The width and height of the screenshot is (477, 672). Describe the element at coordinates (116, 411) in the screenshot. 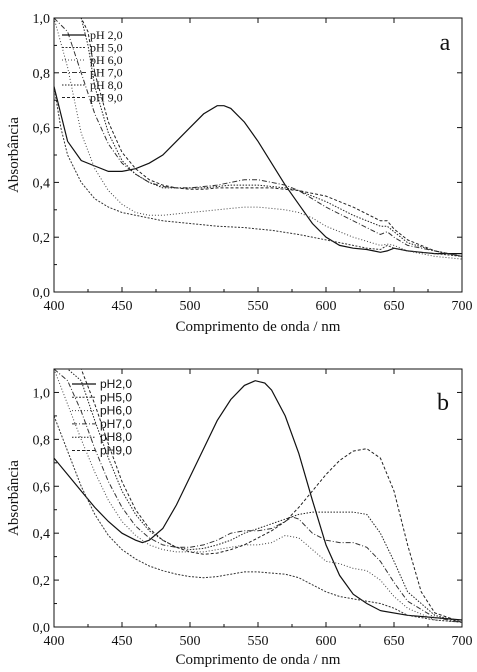

I see `legend-entry: pH6,0` at that location.